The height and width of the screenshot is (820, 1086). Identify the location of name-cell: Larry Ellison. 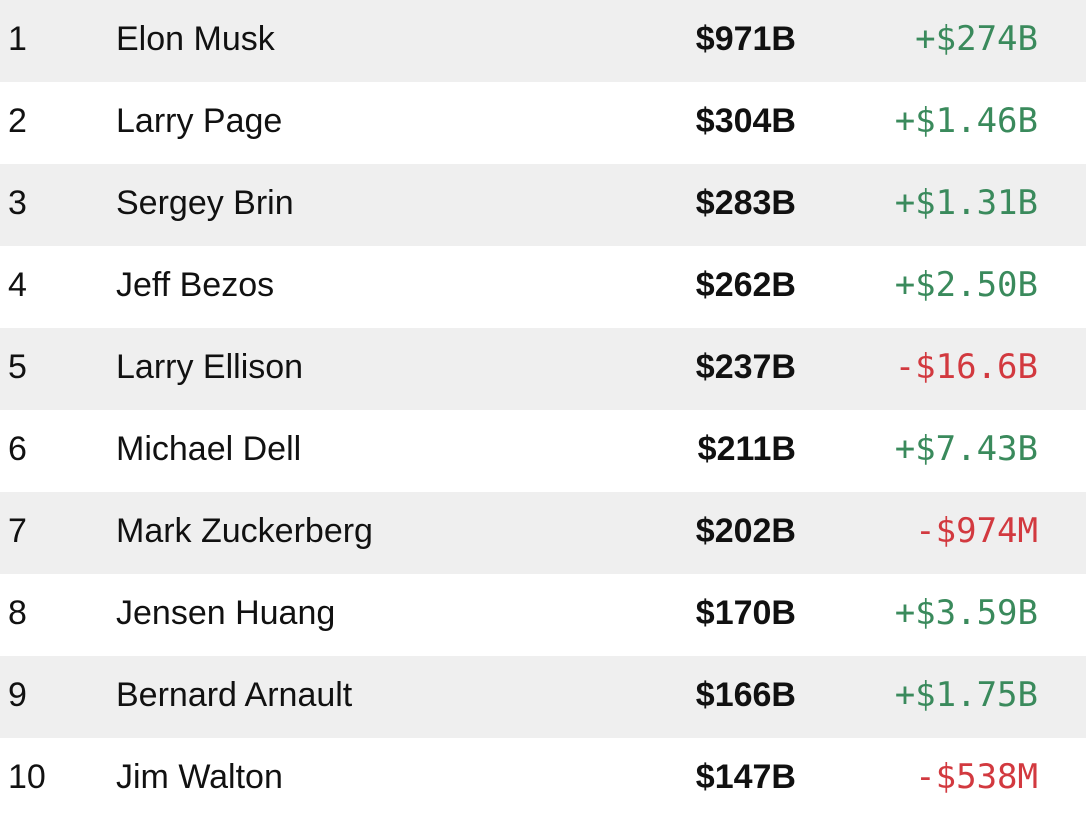
(210, 367).